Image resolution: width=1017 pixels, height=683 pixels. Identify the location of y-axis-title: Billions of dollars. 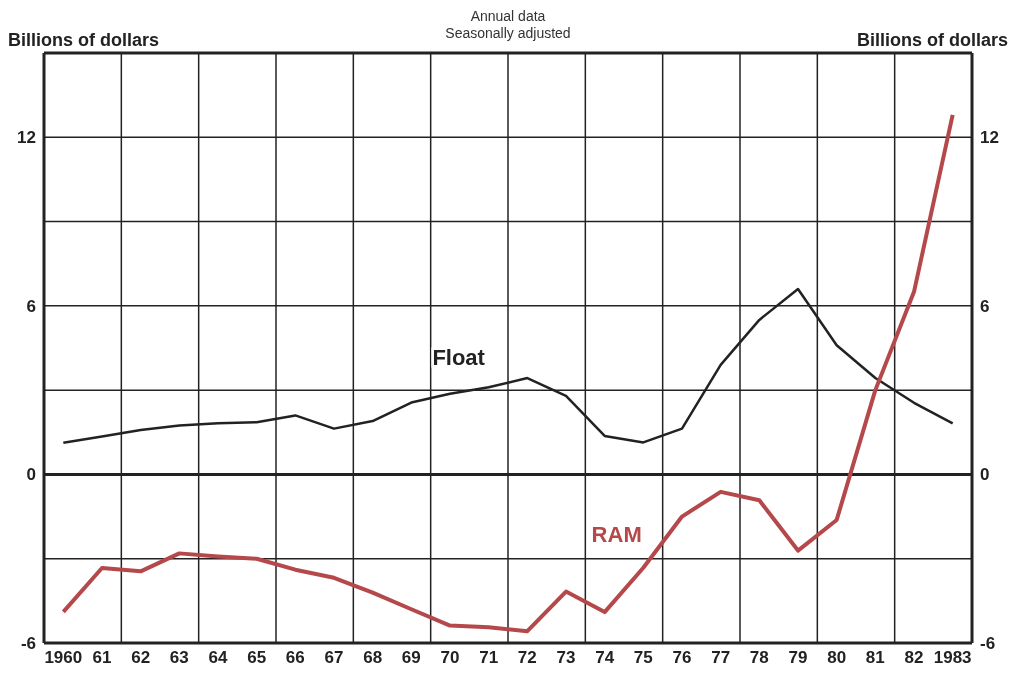
(84, 40).